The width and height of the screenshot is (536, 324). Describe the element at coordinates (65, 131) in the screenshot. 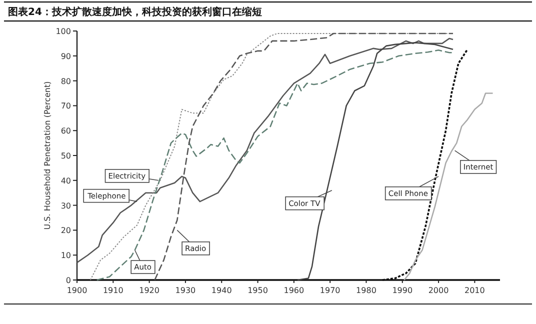

I see `y-tick-label: 60` at that location.